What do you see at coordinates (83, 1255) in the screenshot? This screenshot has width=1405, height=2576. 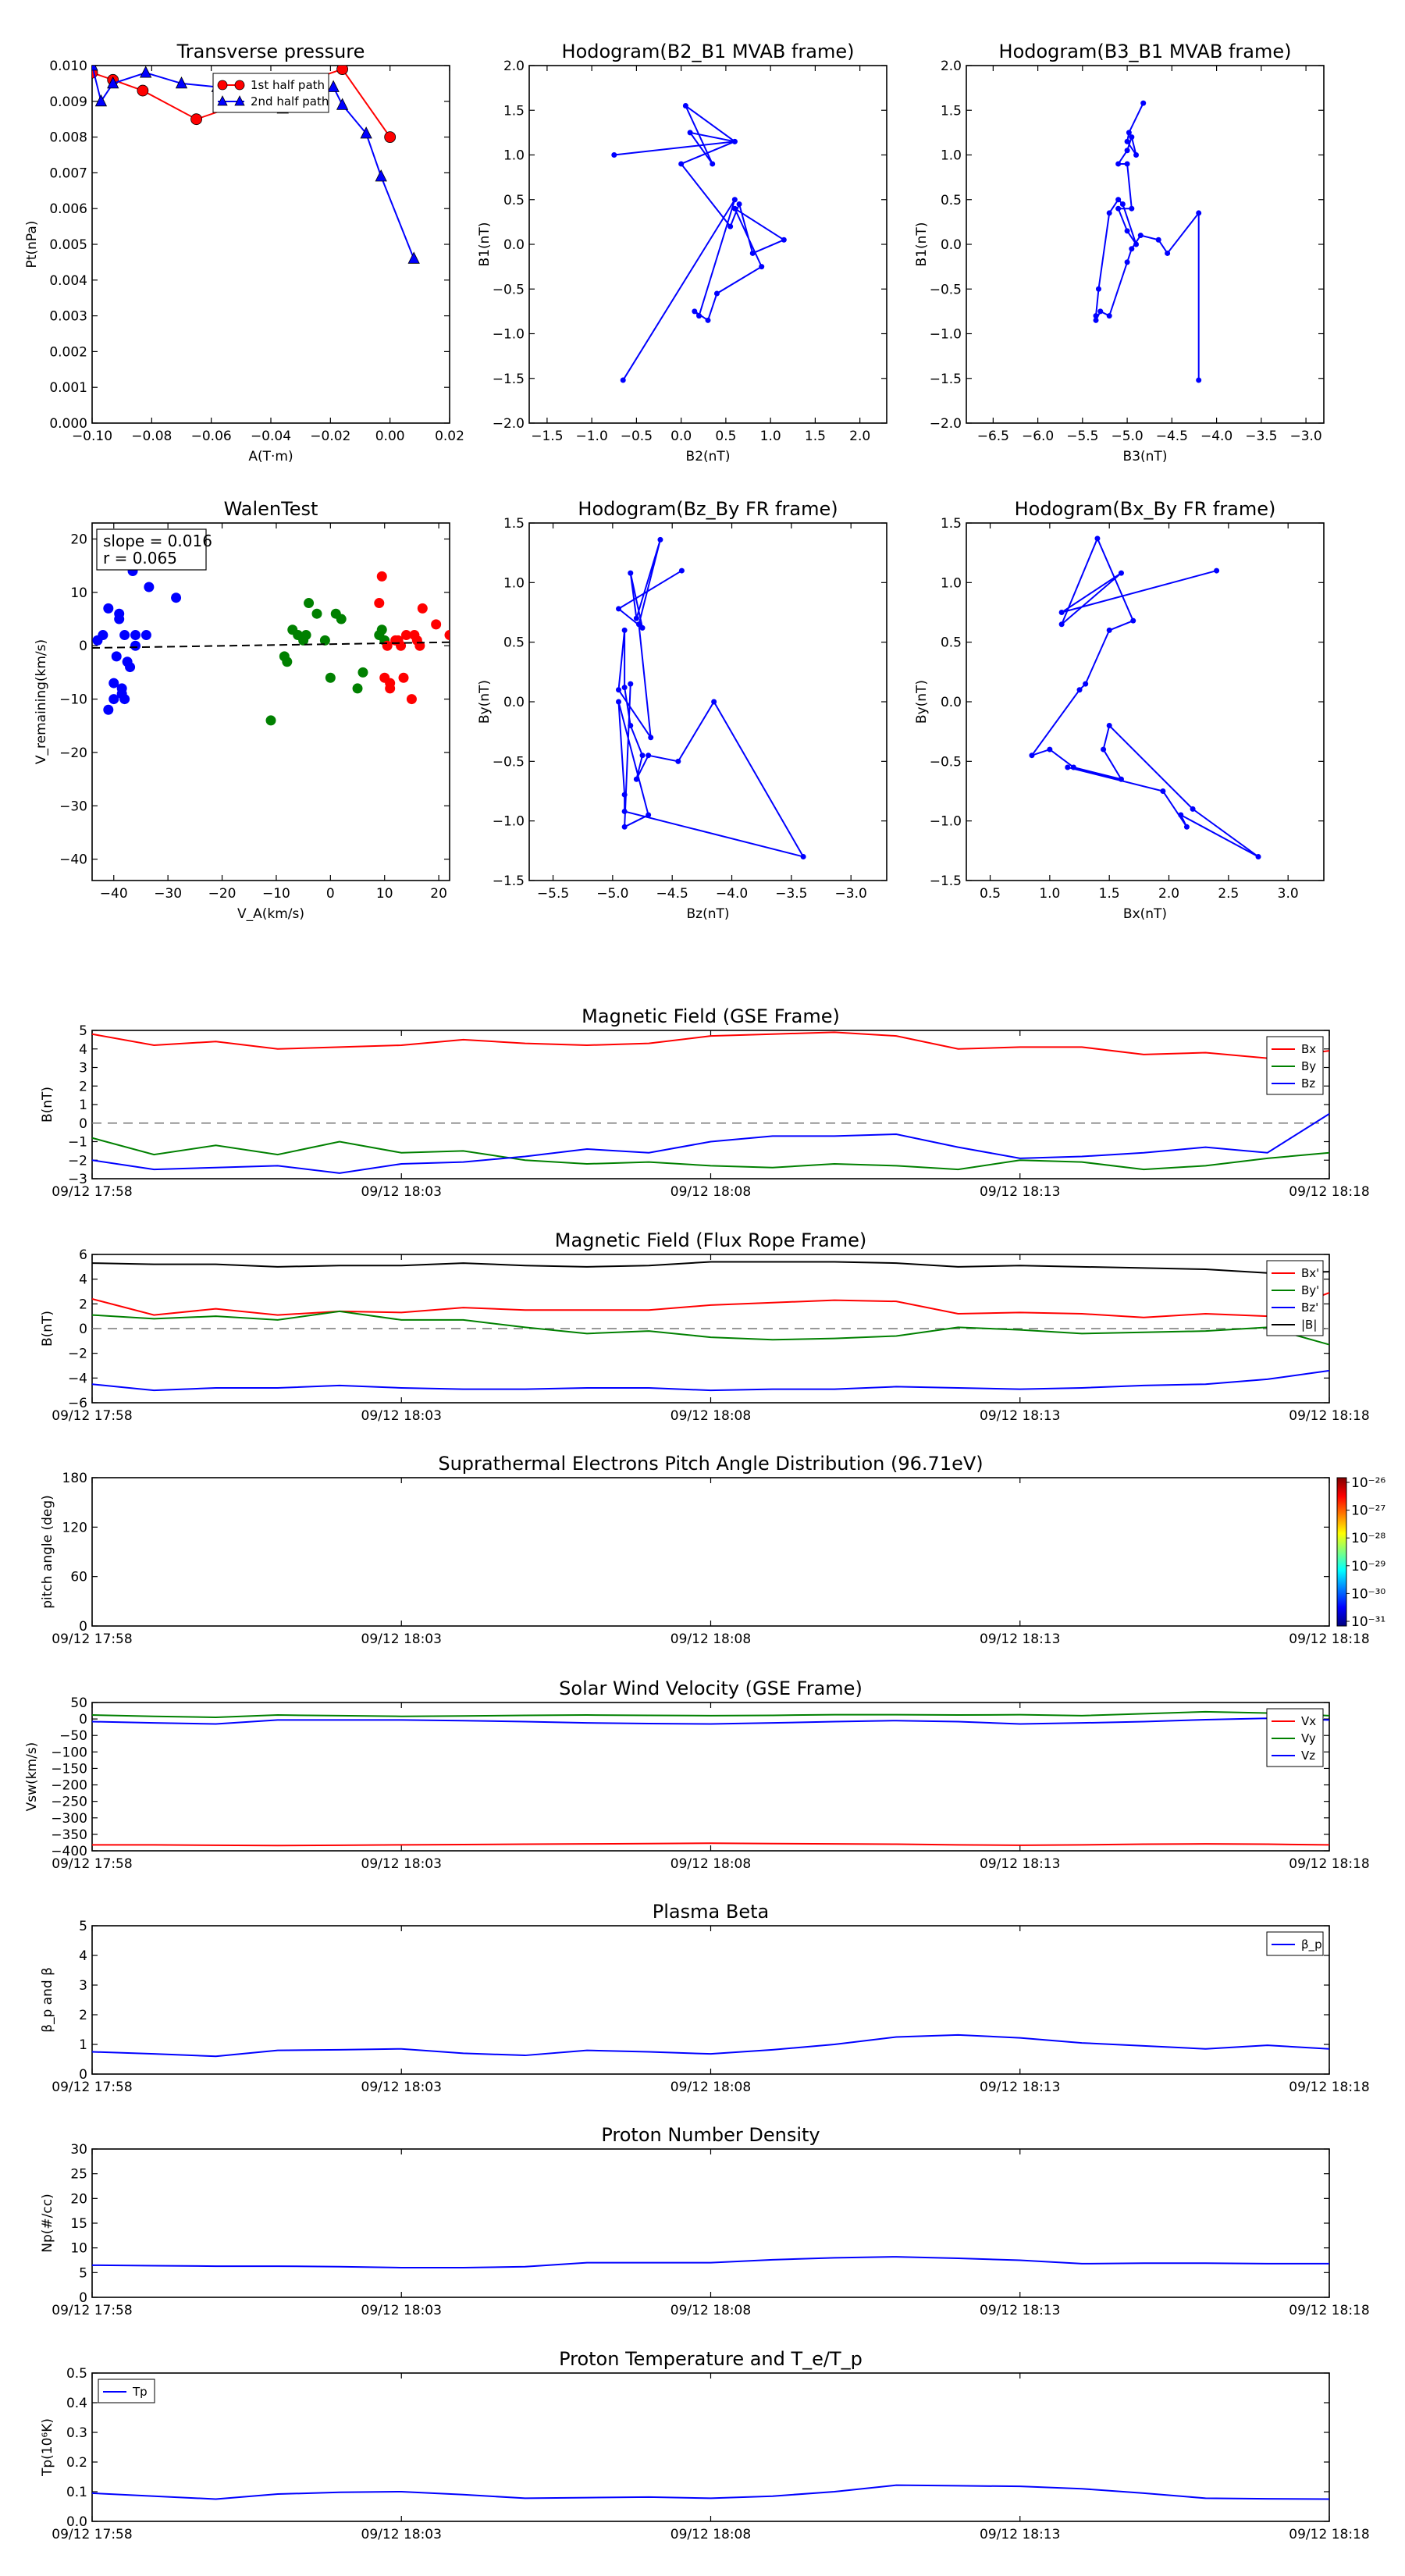 I see `y-tick-label: 6` at bounding box center [83, 1255].